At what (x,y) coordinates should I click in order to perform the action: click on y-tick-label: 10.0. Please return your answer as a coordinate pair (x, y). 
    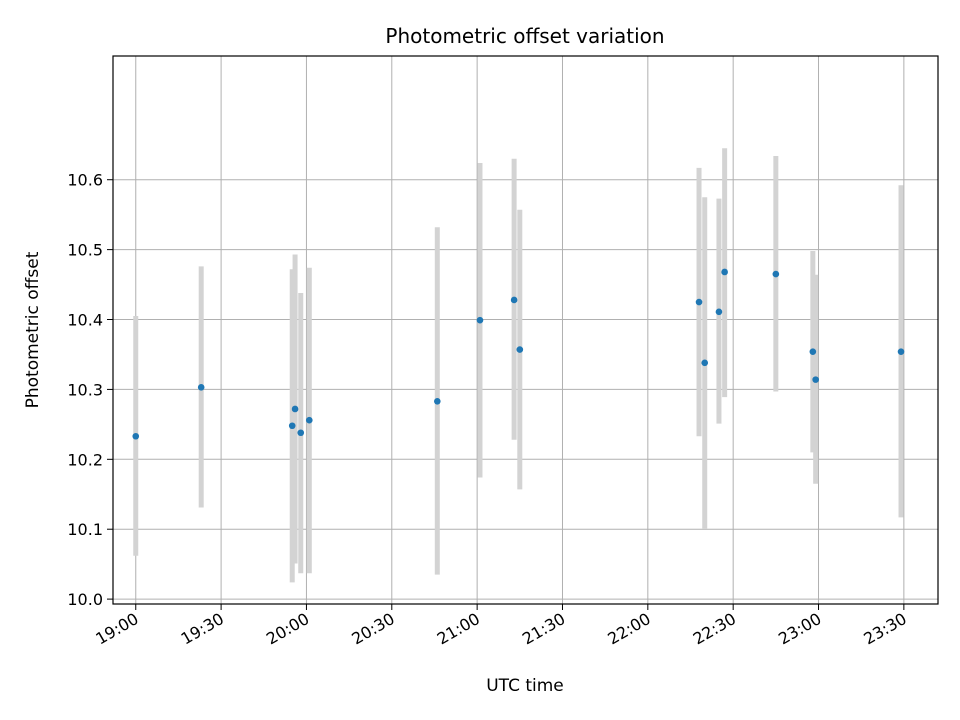
    Looking at the image, I should click on (85, 599).